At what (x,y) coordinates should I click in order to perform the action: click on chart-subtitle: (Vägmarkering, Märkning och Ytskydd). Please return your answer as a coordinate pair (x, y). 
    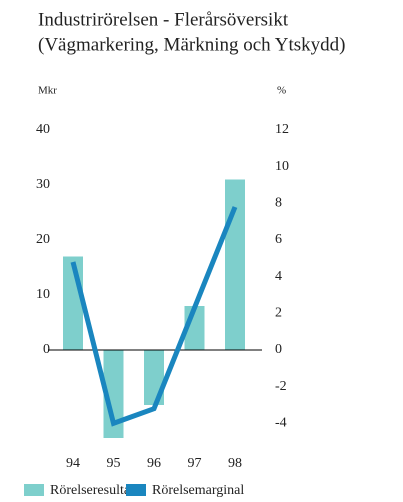
    Looking at the image, I should click on (191, 44).